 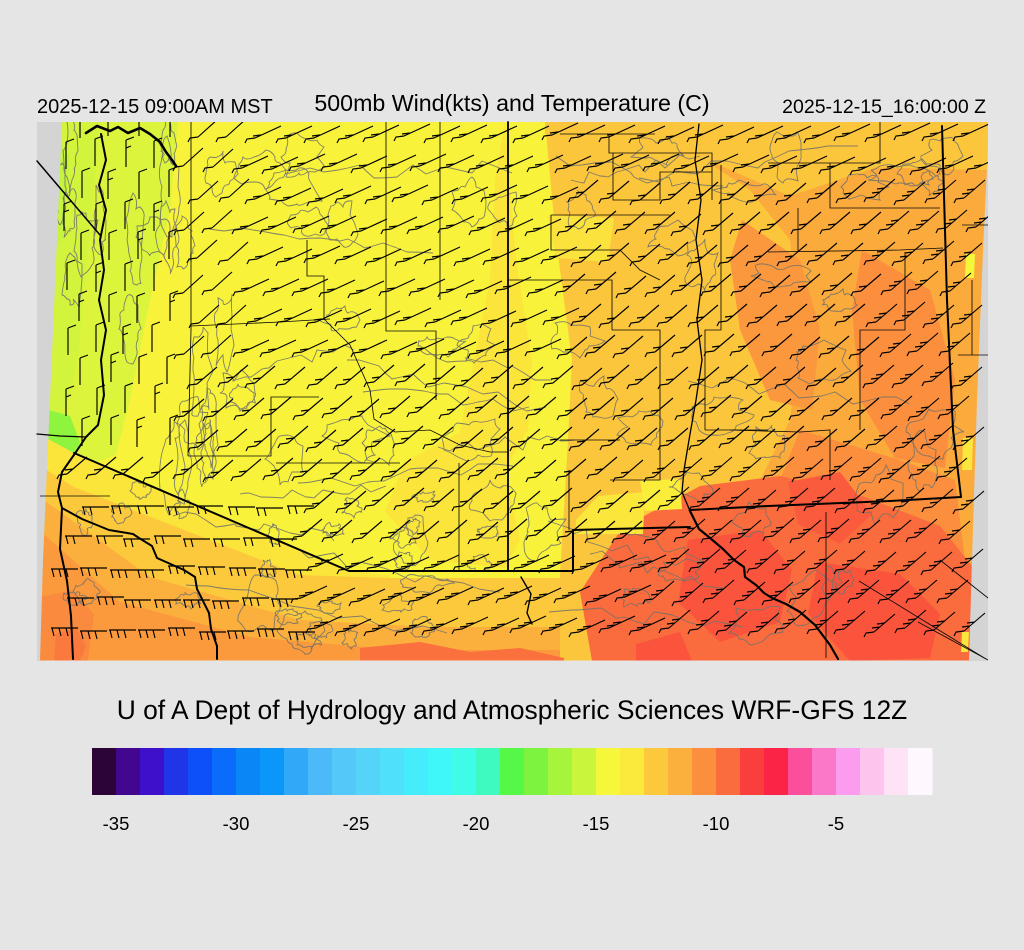 What do you see at coordinates (116, 823) in the screenshot?
I see `svg-text: -35` at bounding box center [116, 823].